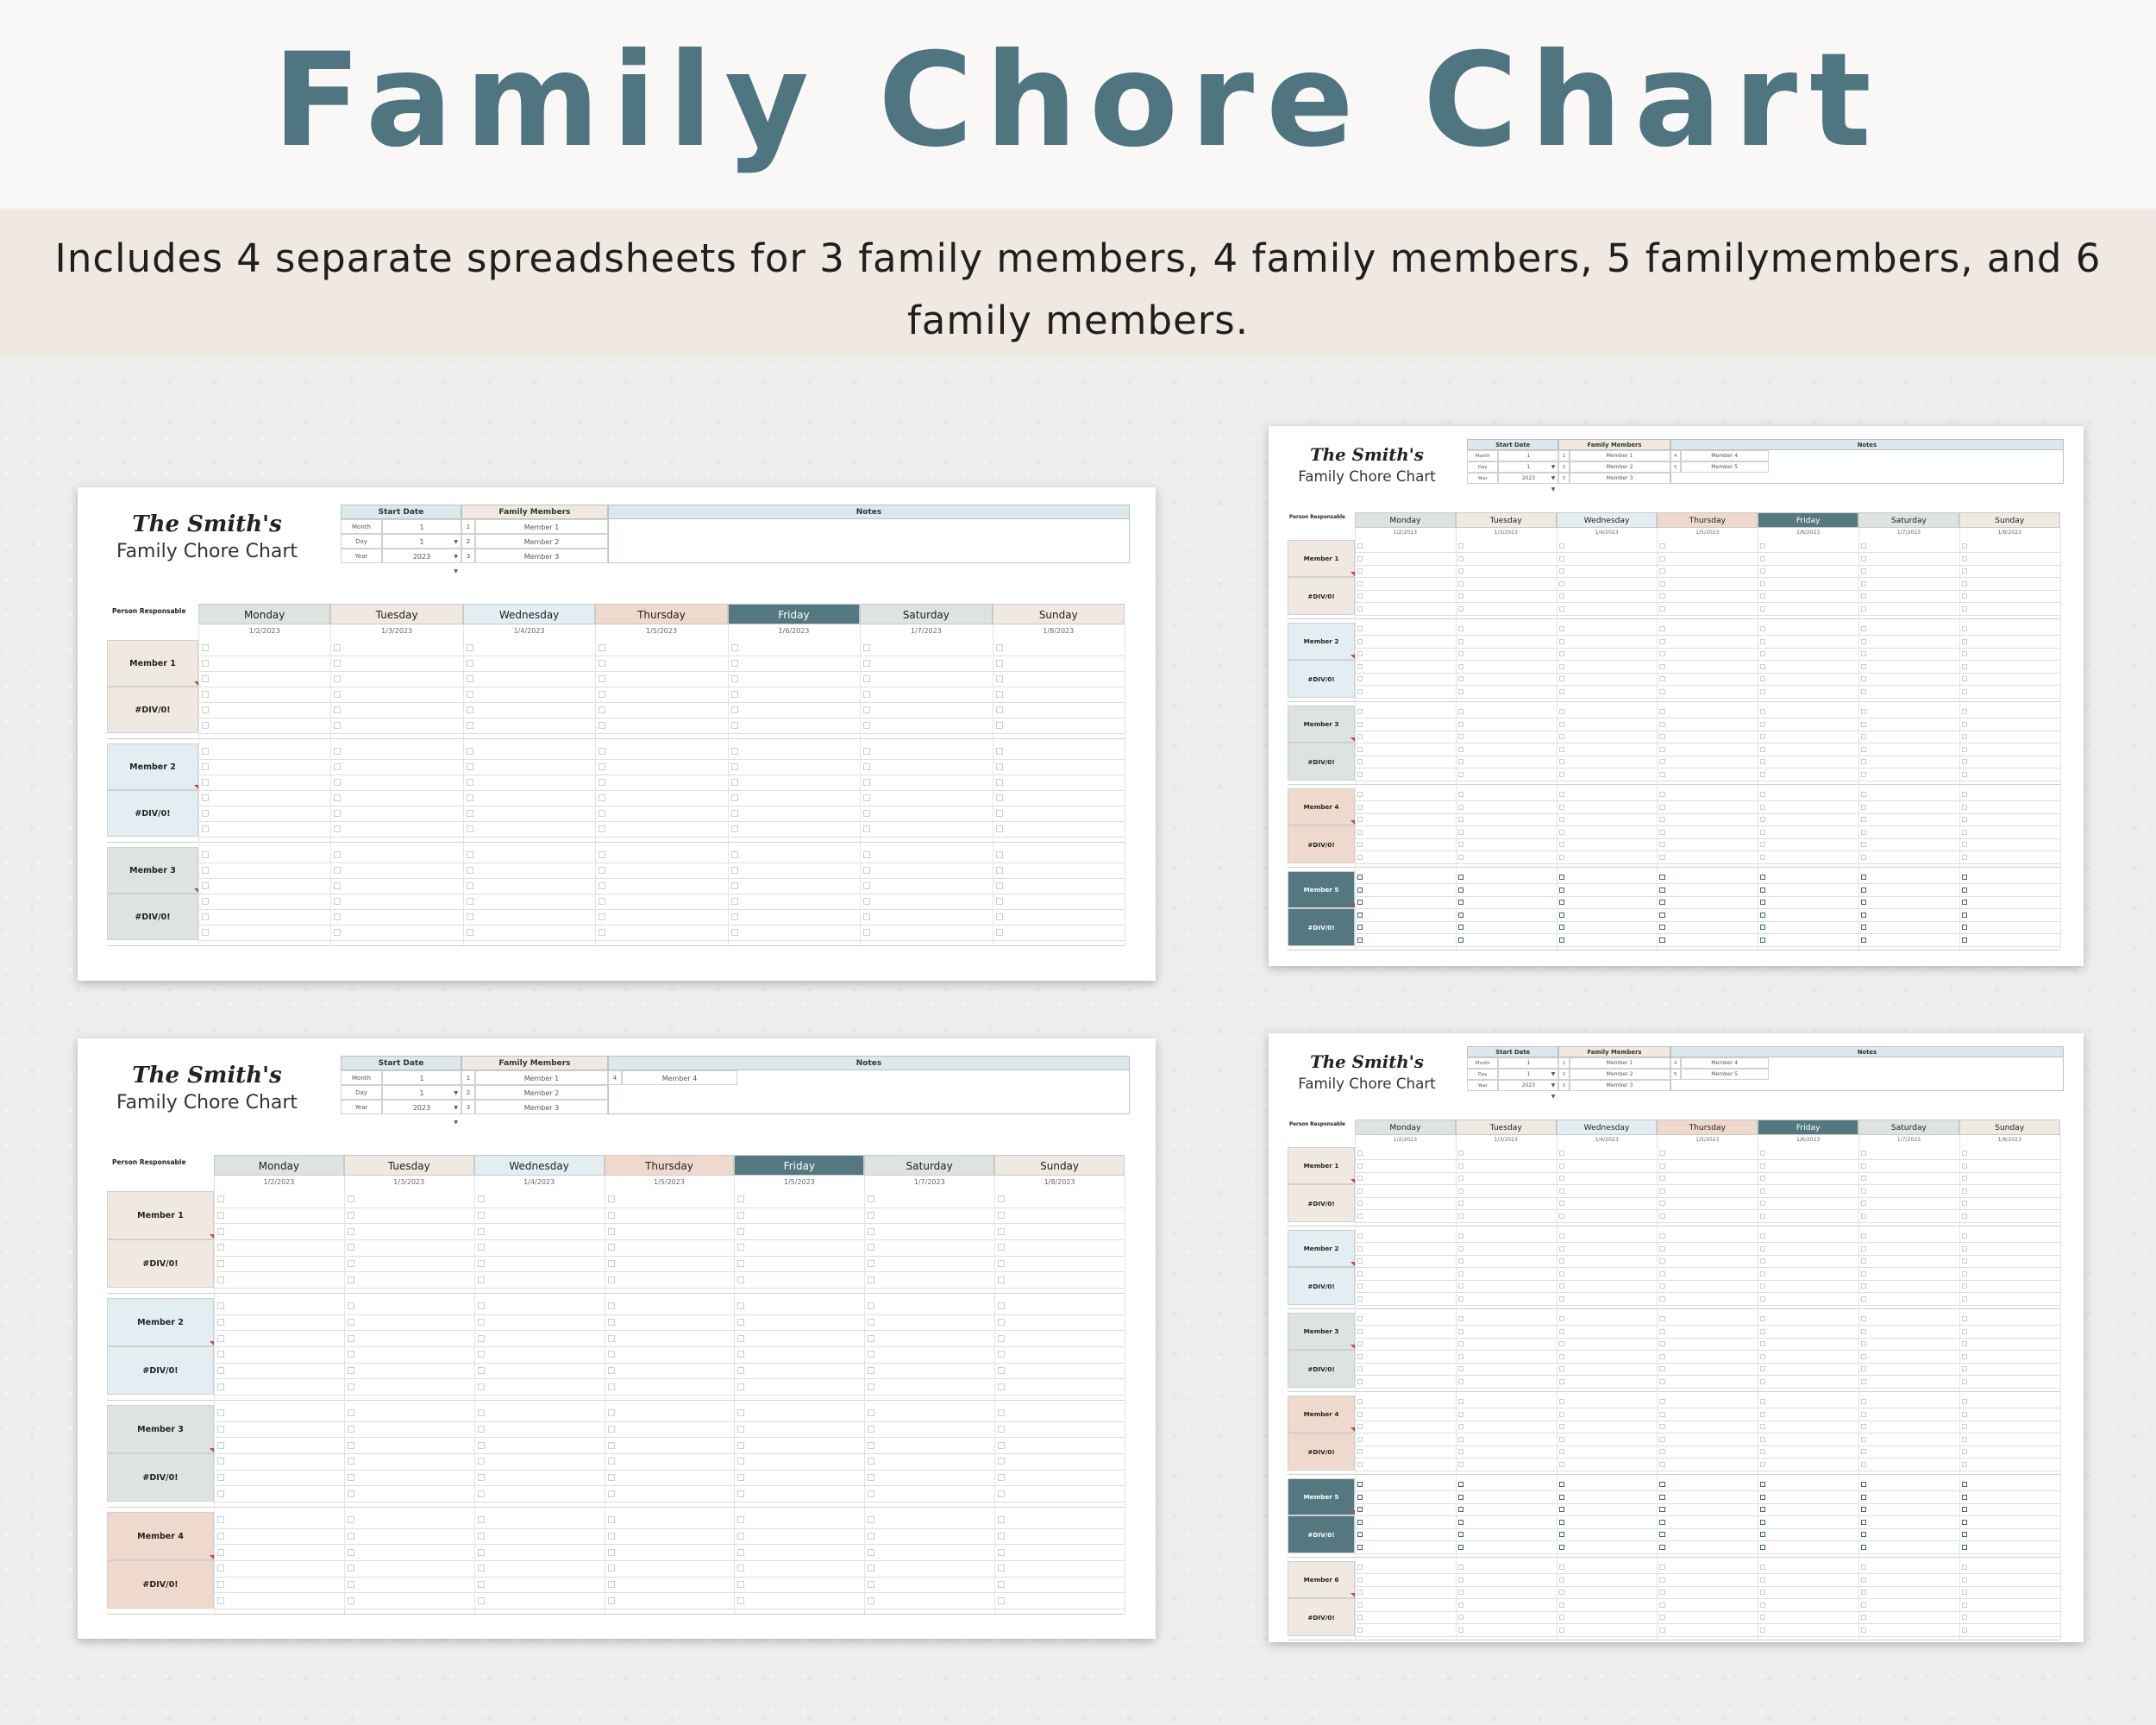 This screenshot has width=2156, height=1725. Describe the element at coordinates (541, 556) in the screenshot. I see `family-member-name: Member 3` at that location.